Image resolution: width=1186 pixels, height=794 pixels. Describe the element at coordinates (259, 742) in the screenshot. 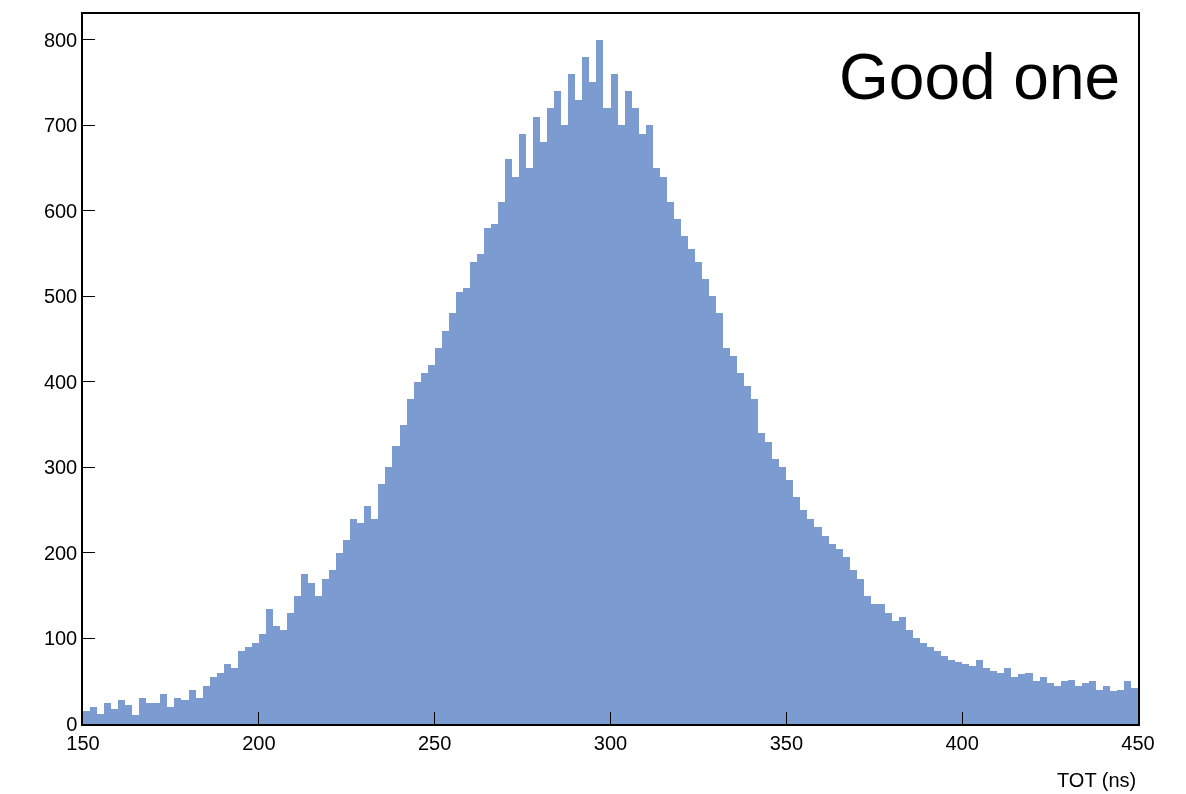

I see `x-tick-label: 200` at that location.